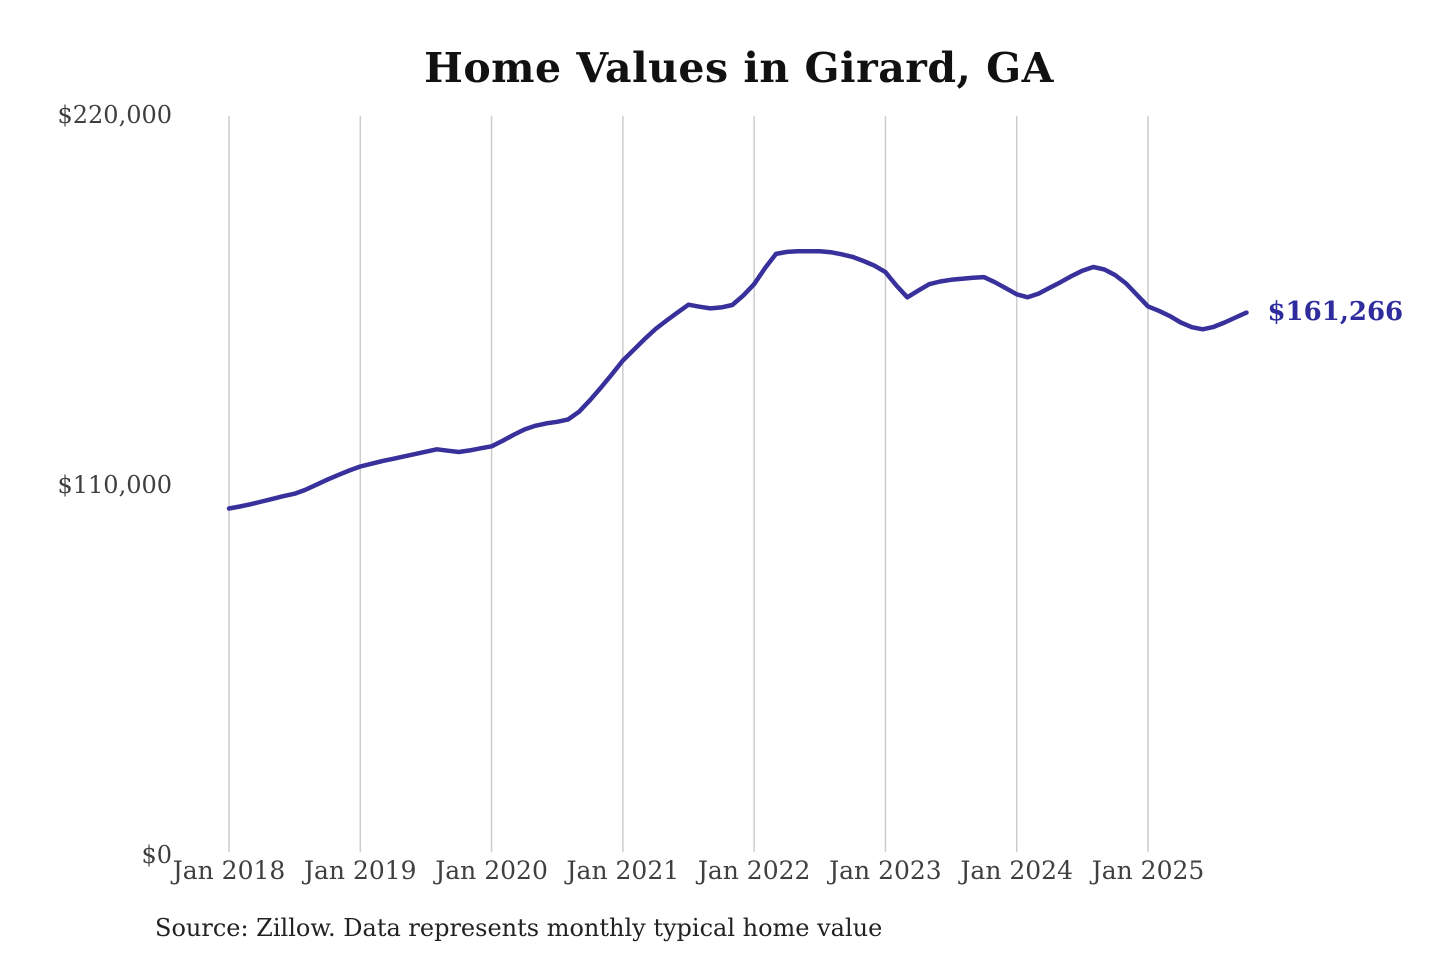  Describe the element at coordinates (739, 68) in the screenshot. I see `chart-title: Home Values in Girard, GA` at that location.